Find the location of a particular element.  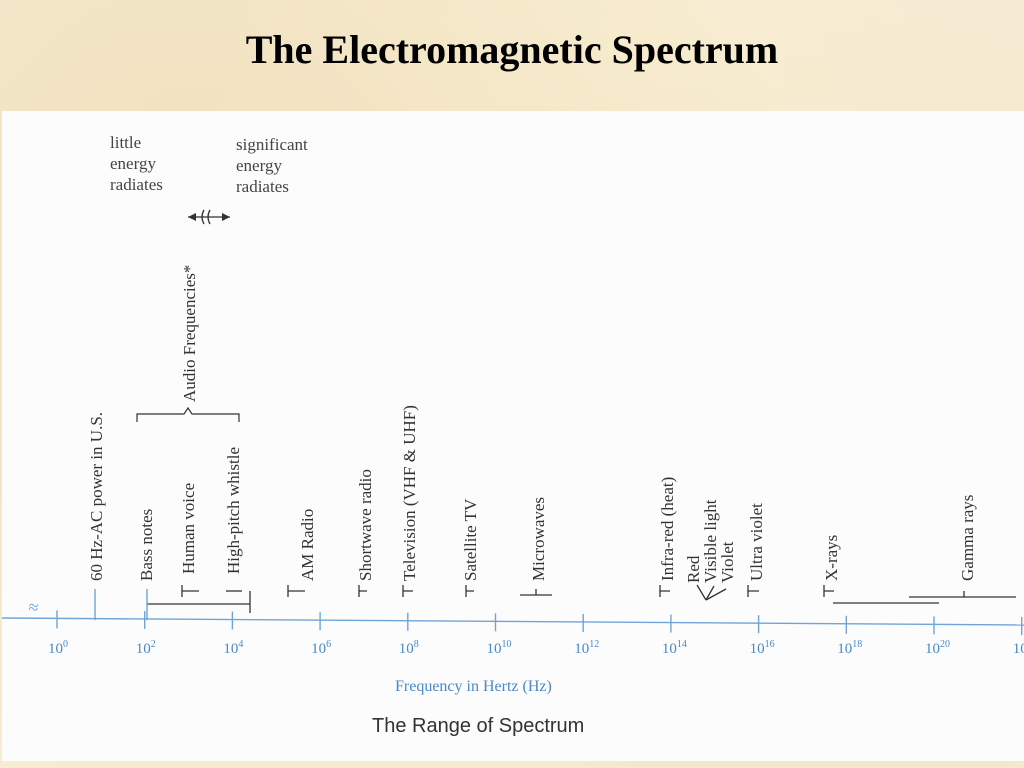

little-energy-note: little energy radiates is located at coordinates (136, 163).